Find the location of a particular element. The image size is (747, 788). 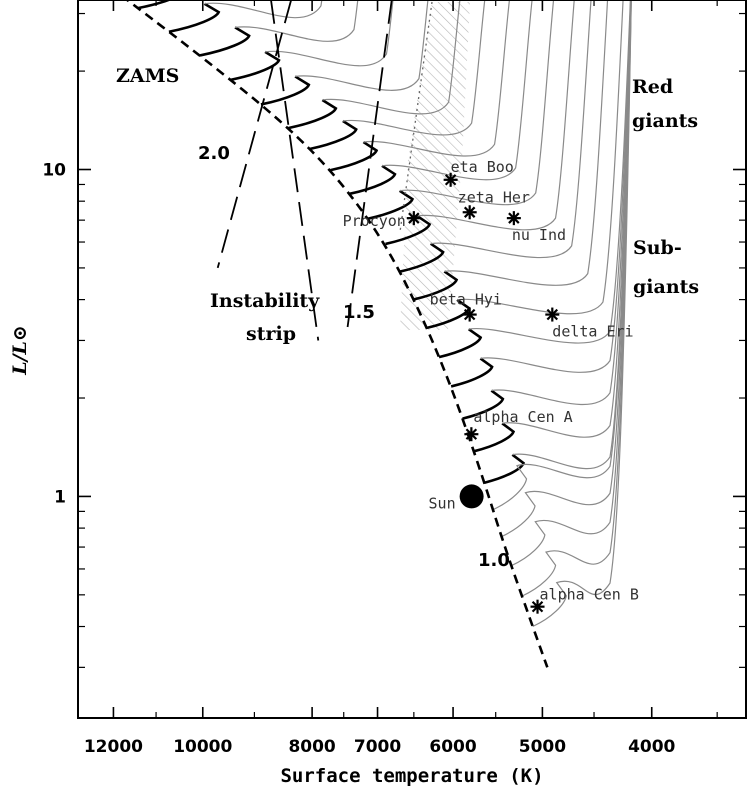

sun-marker is located at coordinates (471, 496).